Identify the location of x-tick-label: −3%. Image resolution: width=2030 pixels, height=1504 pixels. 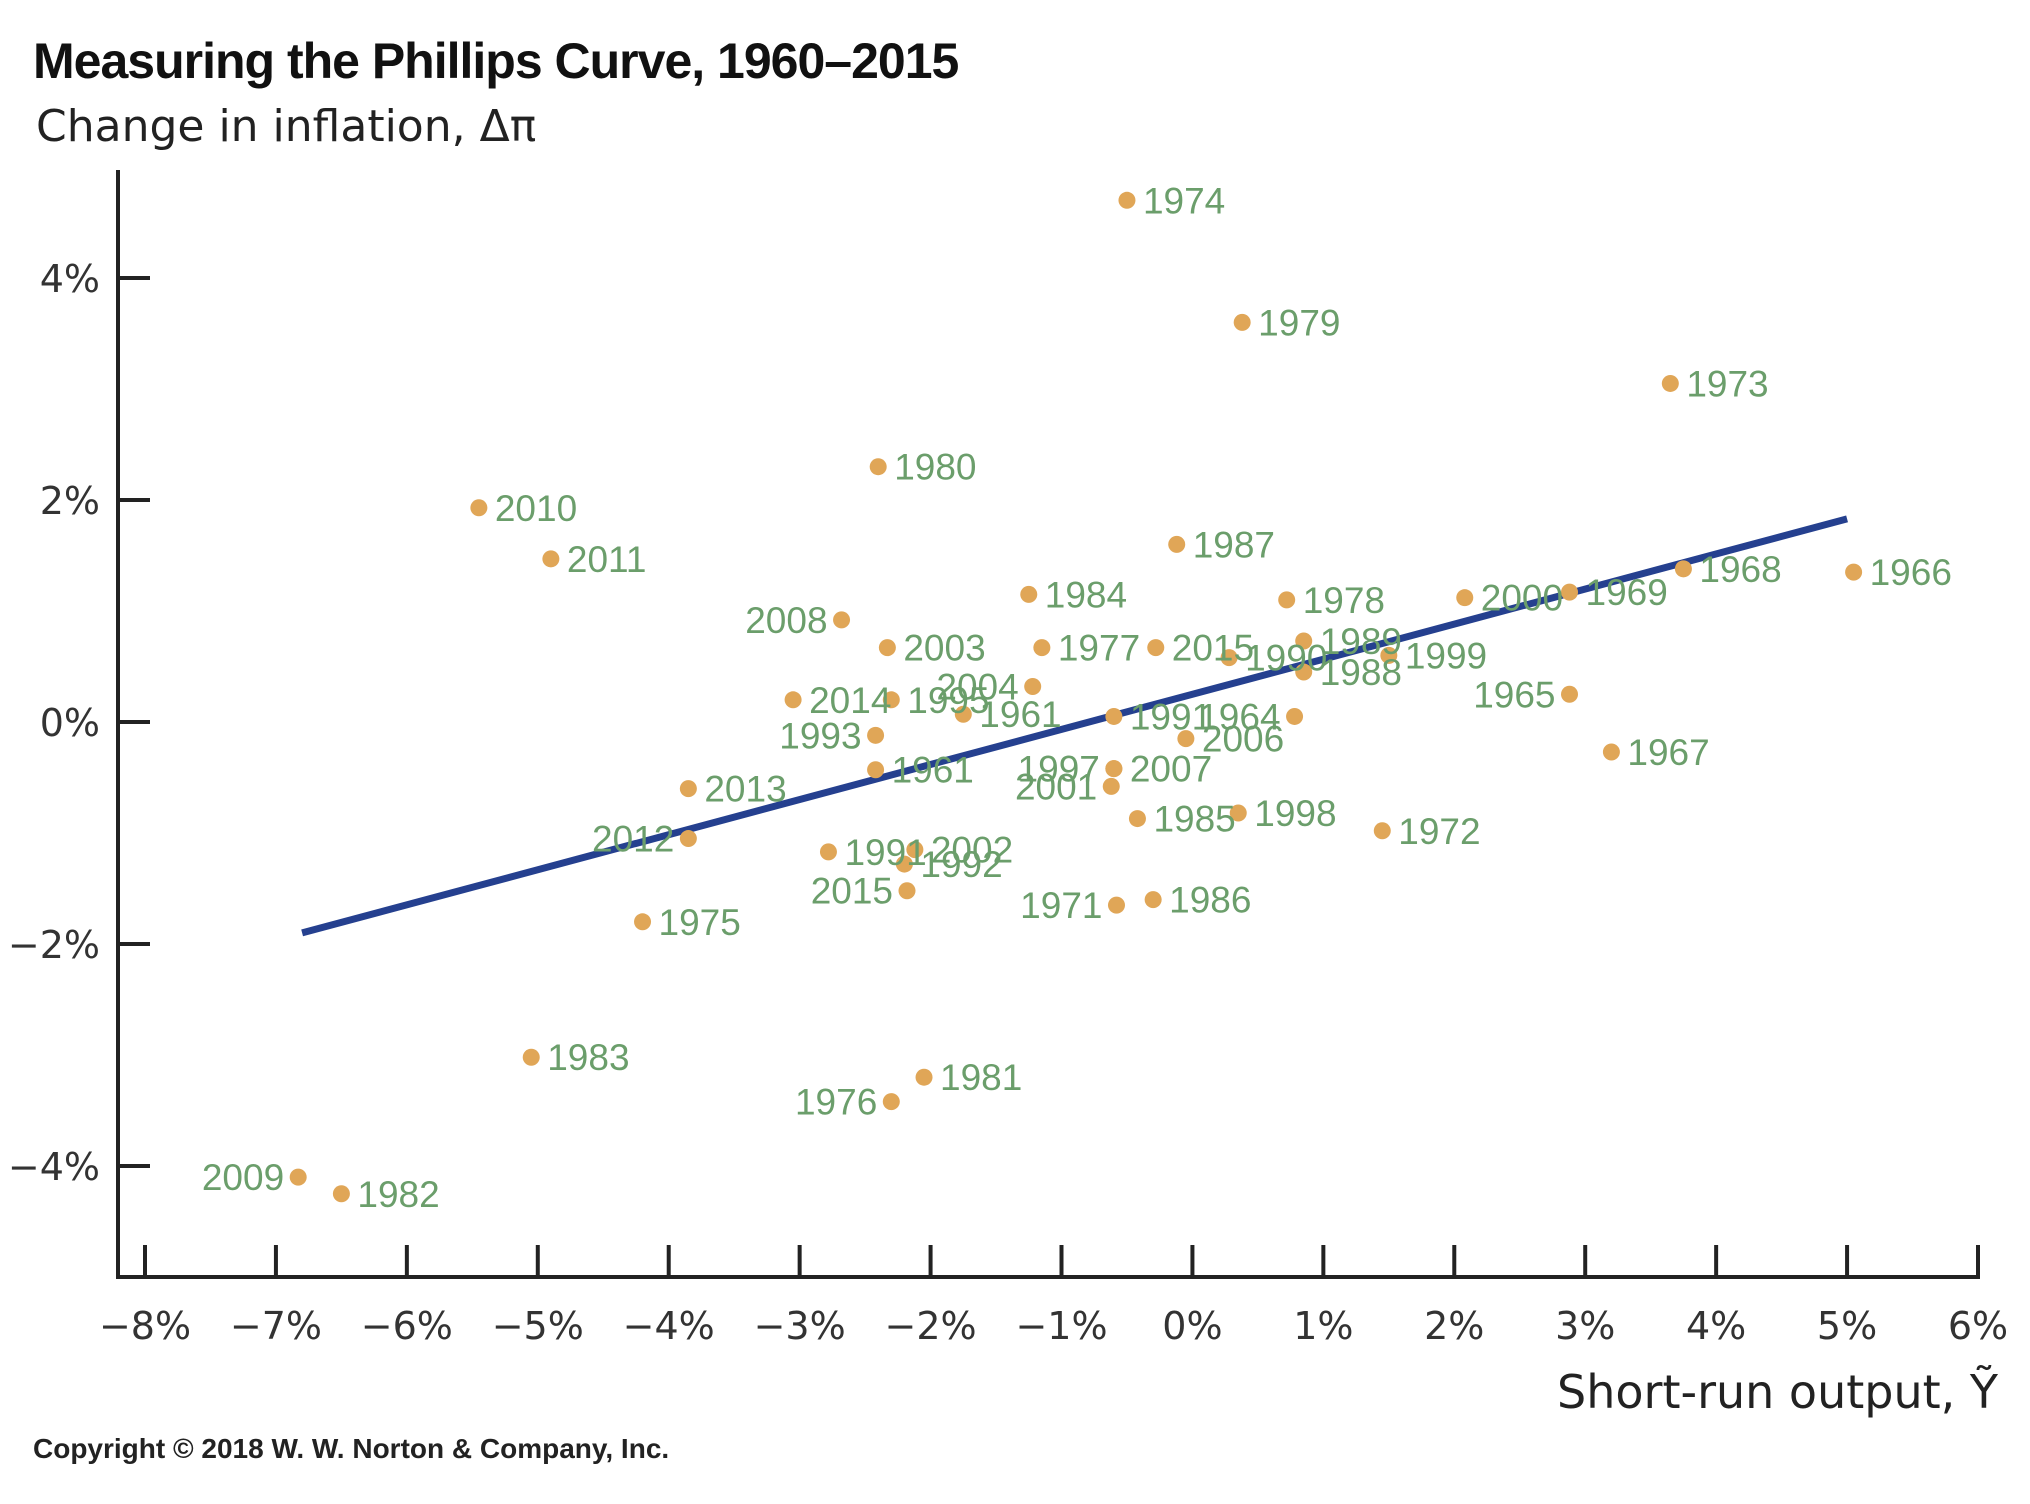
(800, 1326).